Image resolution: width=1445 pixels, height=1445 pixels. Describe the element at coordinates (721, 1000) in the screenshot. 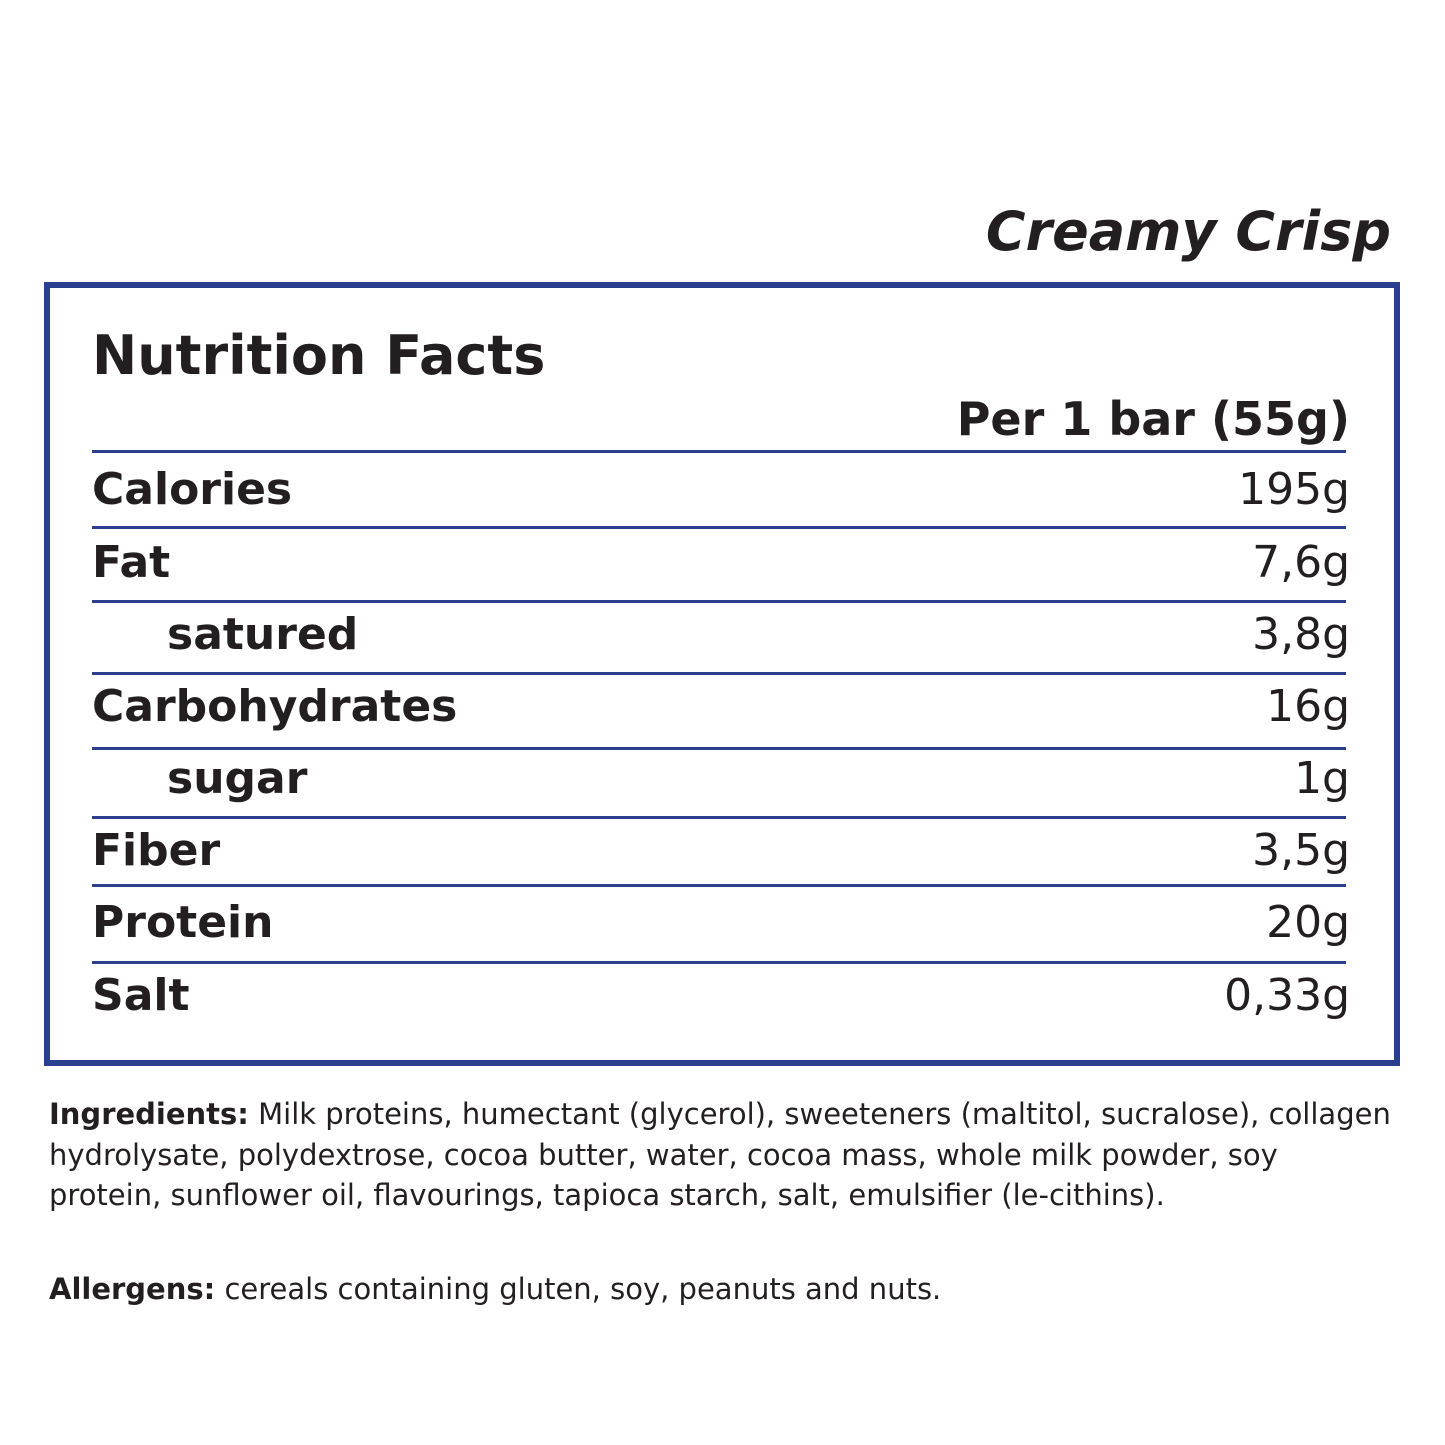

I see `nutrient-row-salt: Salt 0,33g` at that location.